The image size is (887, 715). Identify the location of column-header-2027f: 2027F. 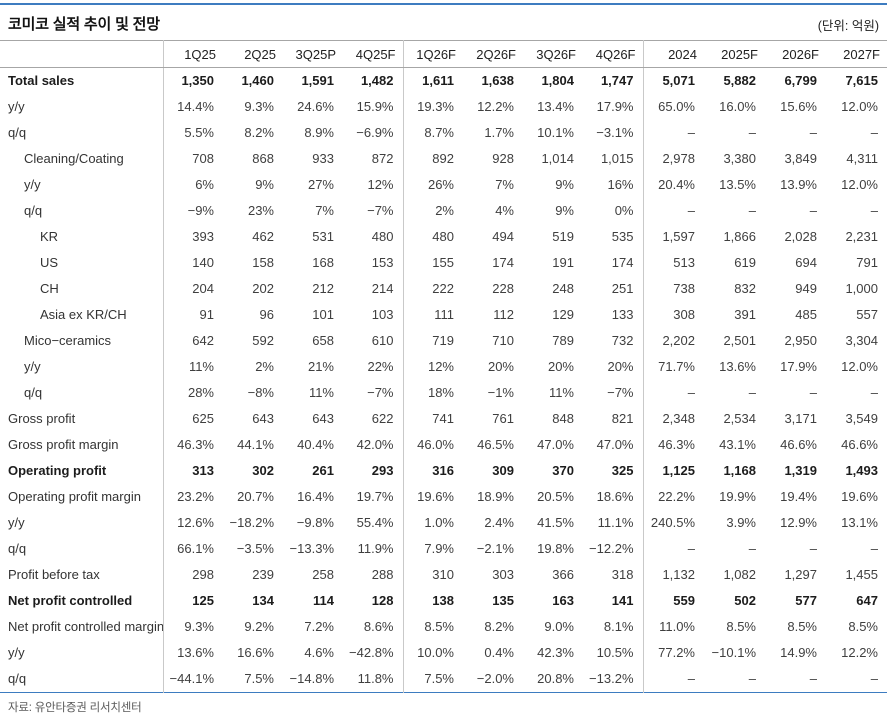
(856, 54).